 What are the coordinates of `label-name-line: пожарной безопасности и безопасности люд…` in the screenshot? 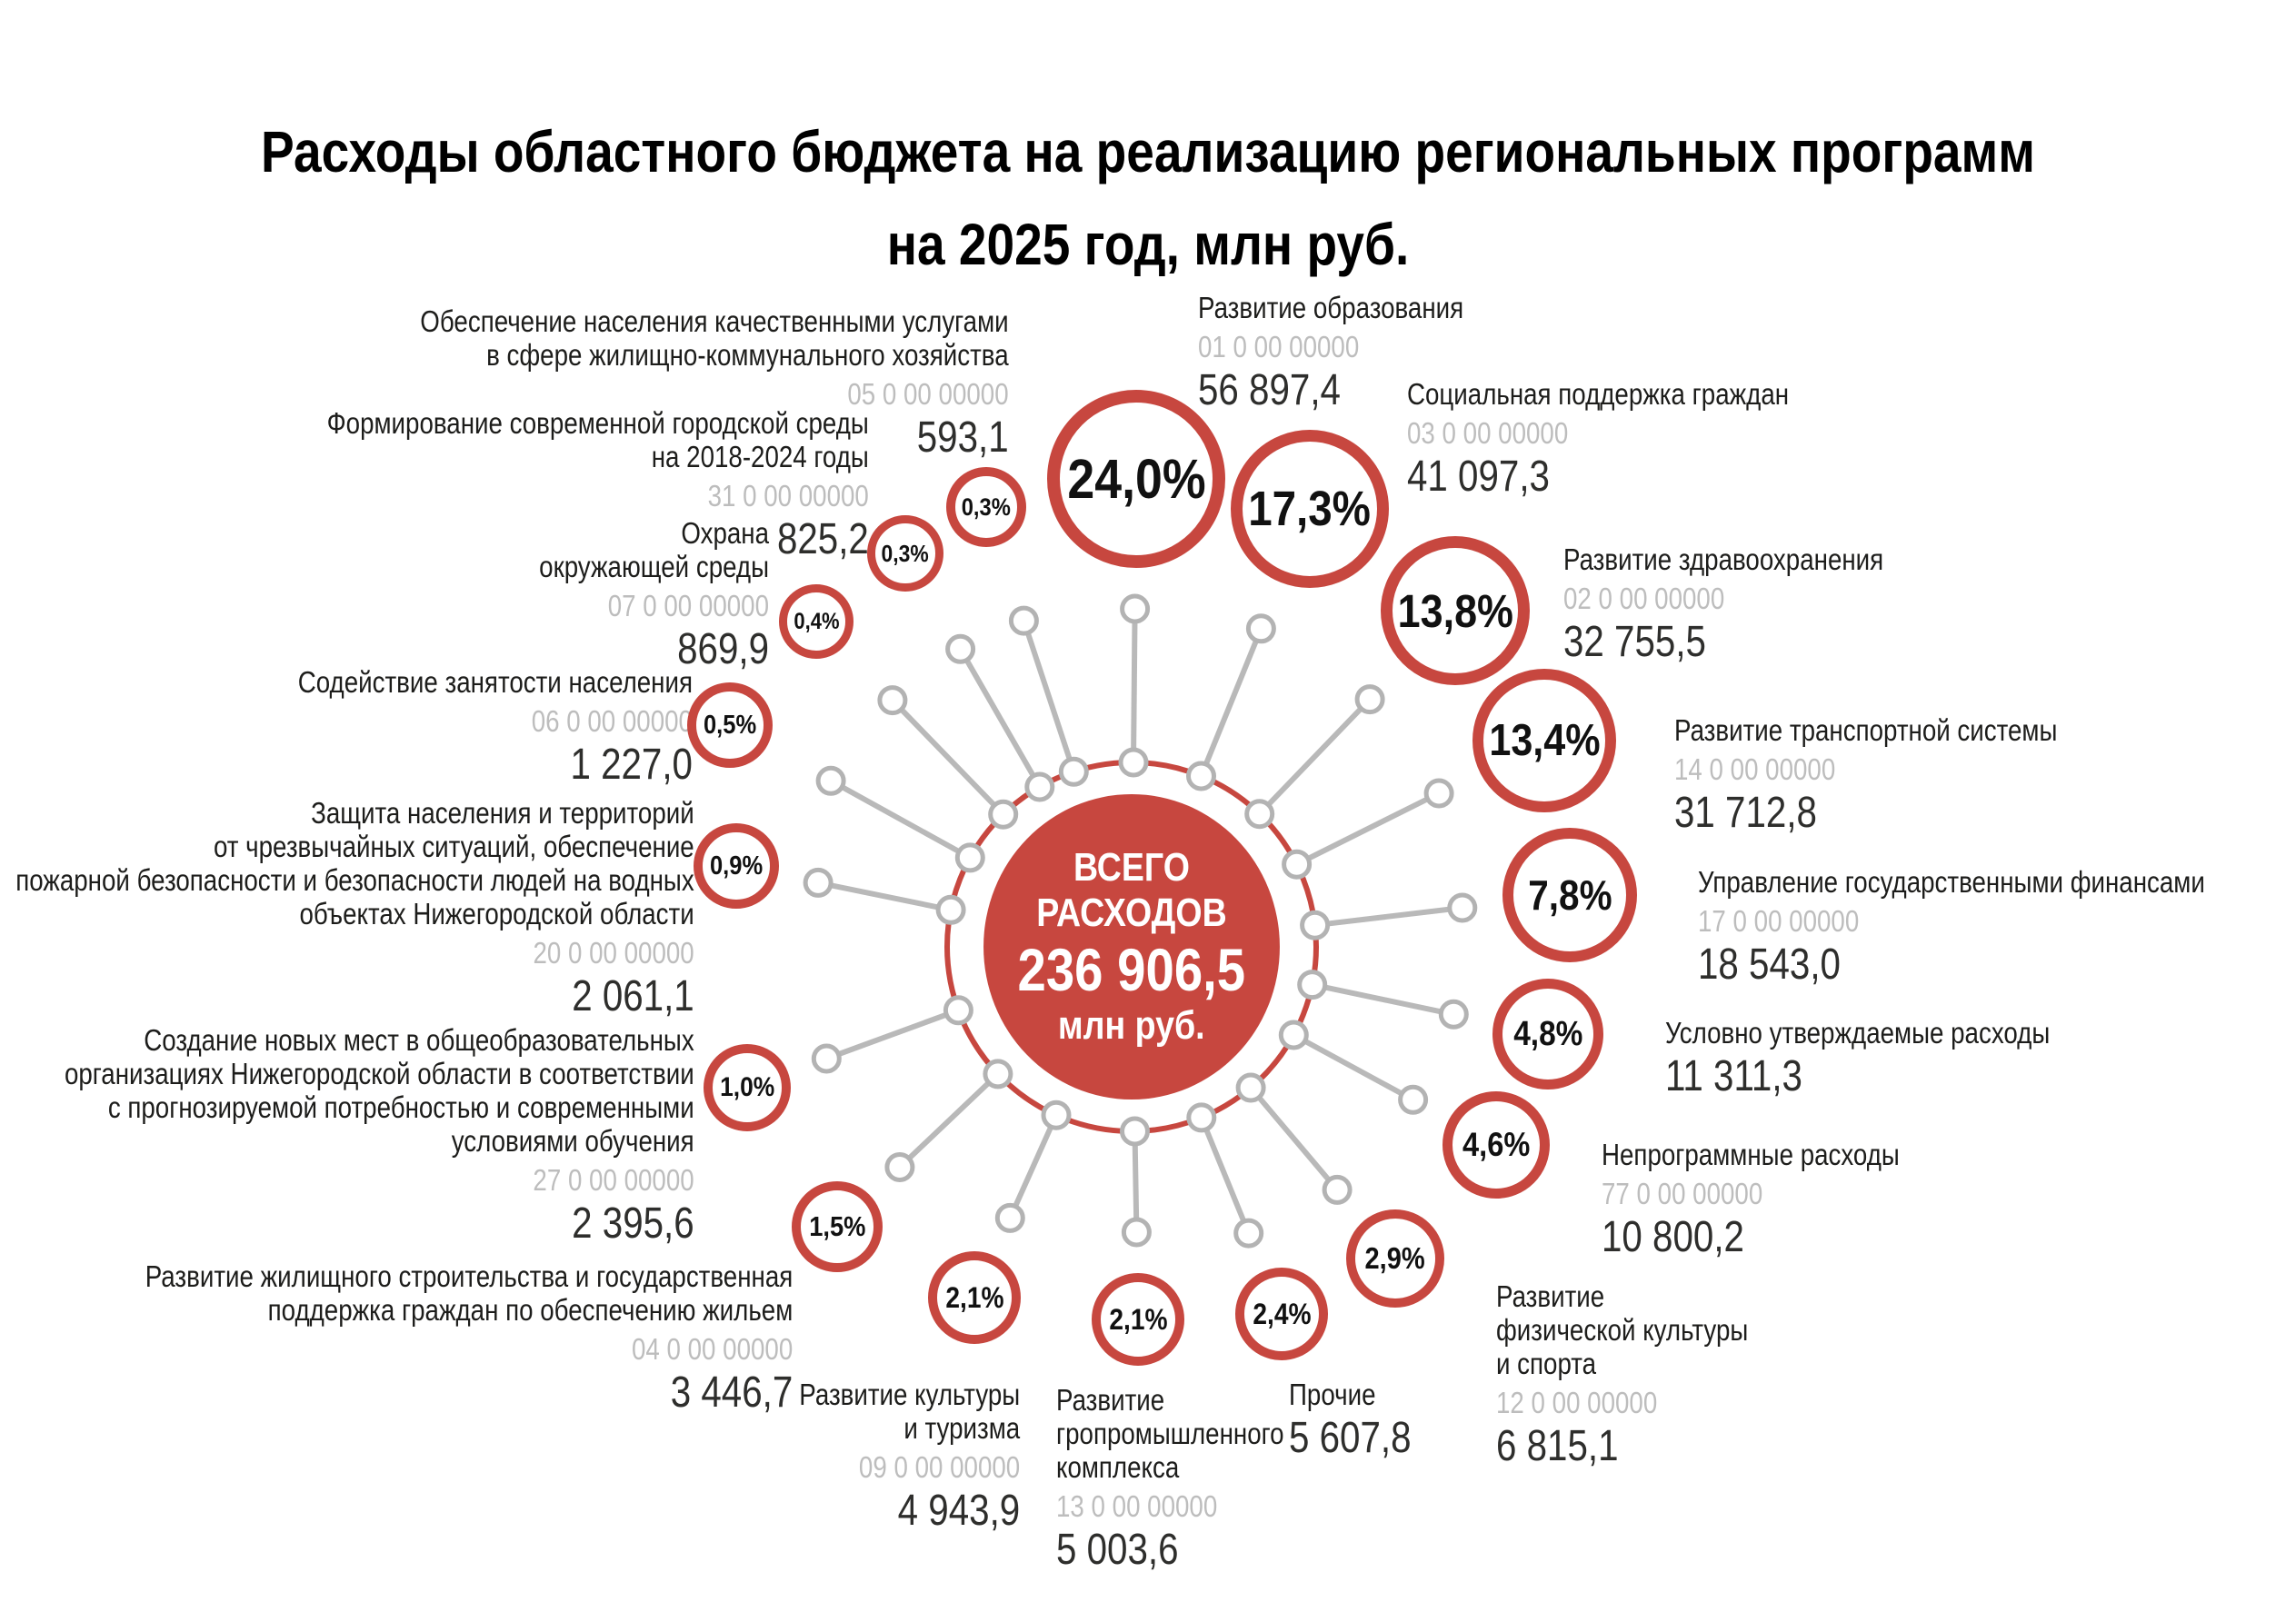 It's located at (354, 880).